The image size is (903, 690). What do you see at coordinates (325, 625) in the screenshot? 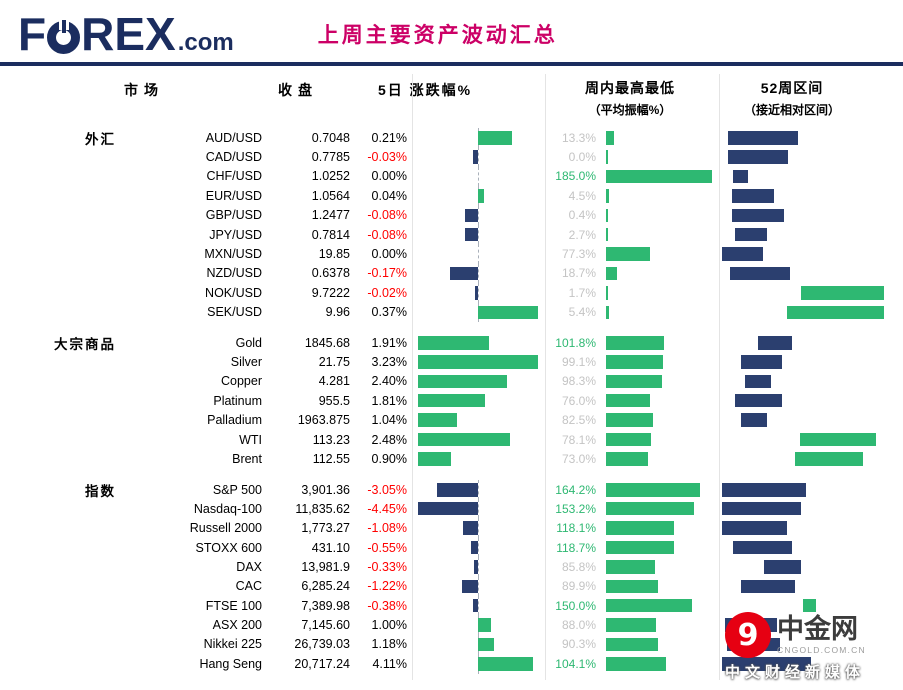
I see `close-value: 7,145.60` at bounding box center [325, 625].